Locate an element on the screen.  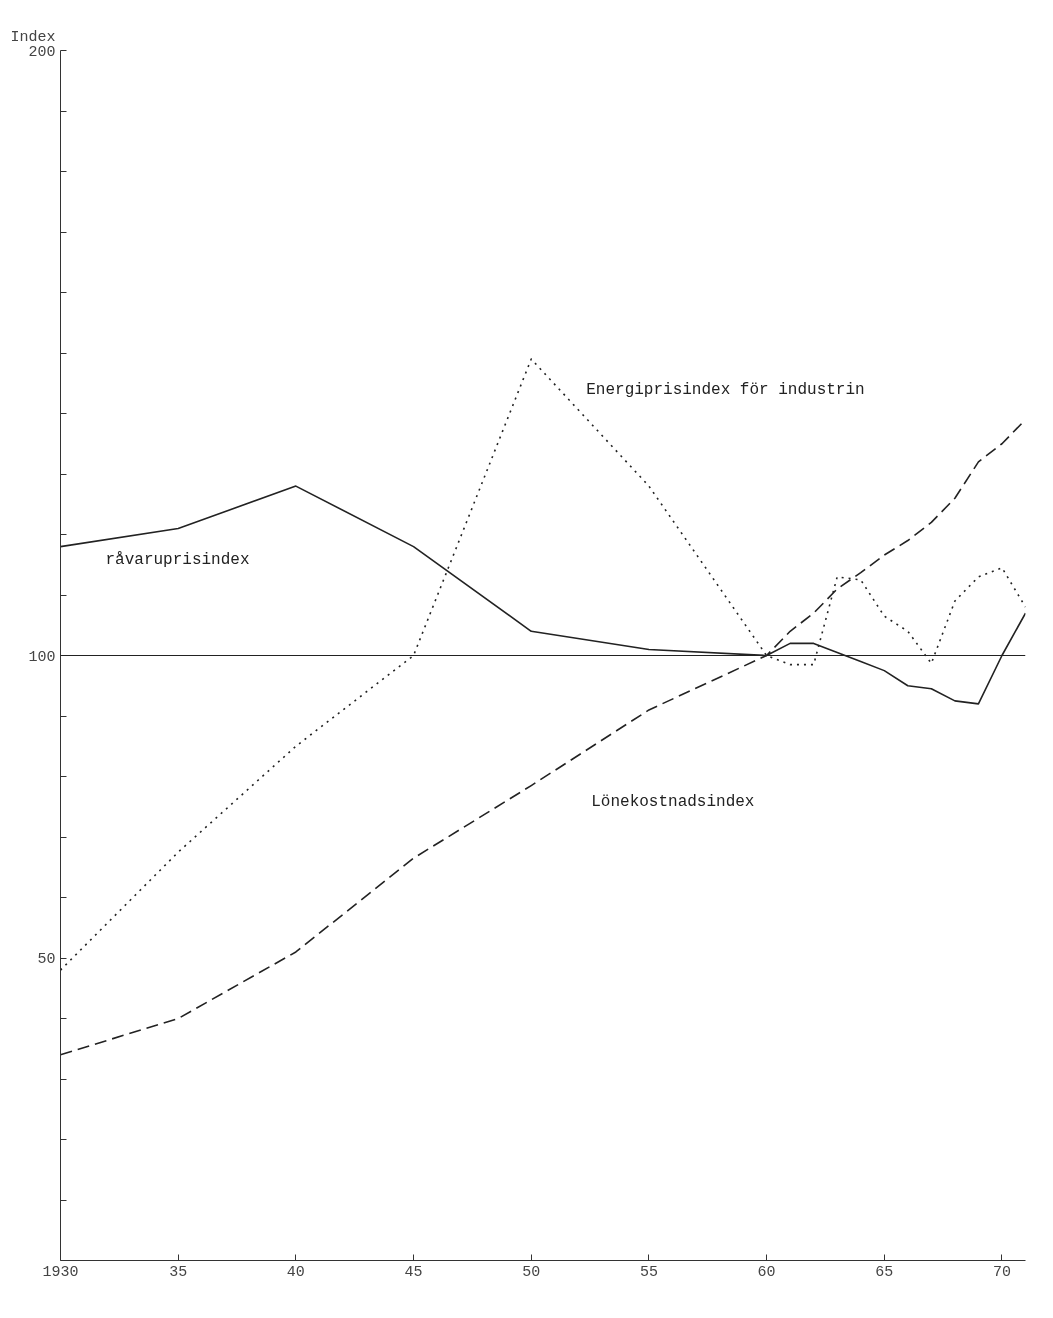
series-label: råvaruprisindex is located at coordinates (177, 559).